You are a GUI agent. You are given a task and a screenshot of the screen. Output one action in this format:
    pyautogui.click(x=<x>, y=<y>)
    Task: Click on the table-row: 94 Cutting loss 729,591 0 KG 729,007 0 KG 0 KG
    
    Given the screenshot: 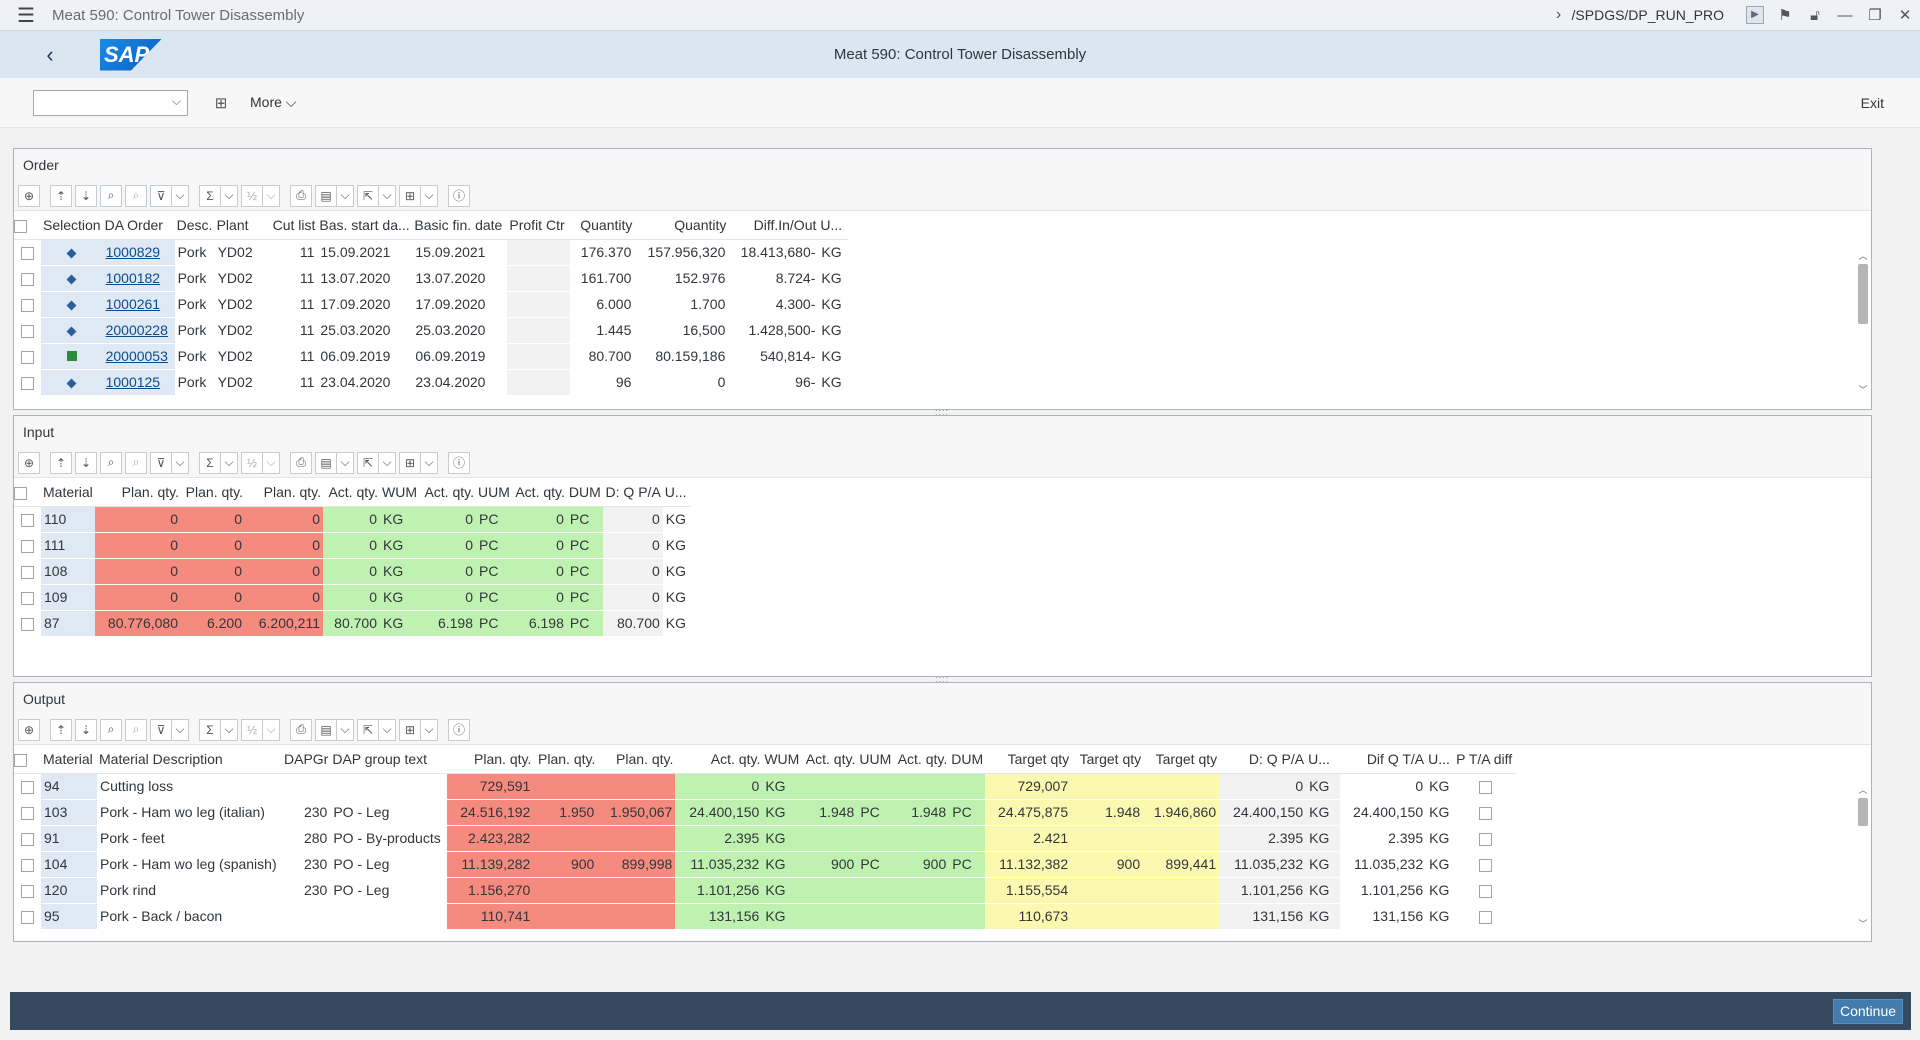 What is the action you would take?
    pyautogui.click(x=765, y=786)
    